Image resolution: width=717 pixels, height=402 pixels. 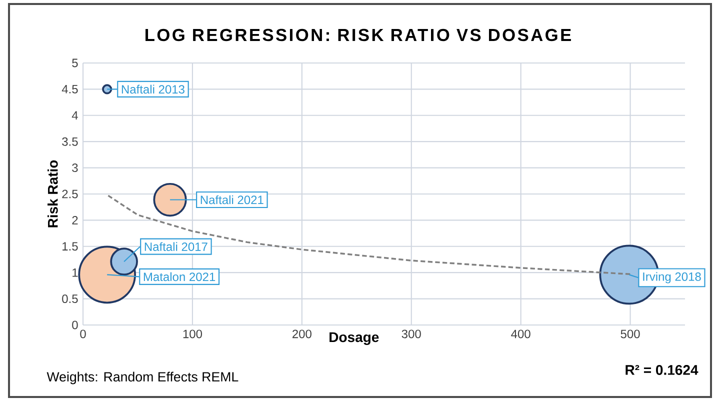 What do you see at coordinates (142, 378) in the screenshot?
I see `text: Weights: Random Effects REML` at bounding box center [142, 378].